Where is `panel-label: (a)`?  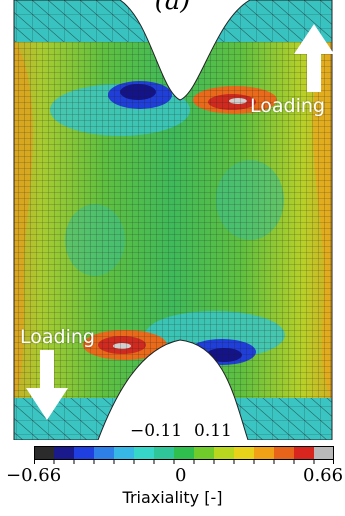 panel-label: (a) is located at coordinates (172, 8).